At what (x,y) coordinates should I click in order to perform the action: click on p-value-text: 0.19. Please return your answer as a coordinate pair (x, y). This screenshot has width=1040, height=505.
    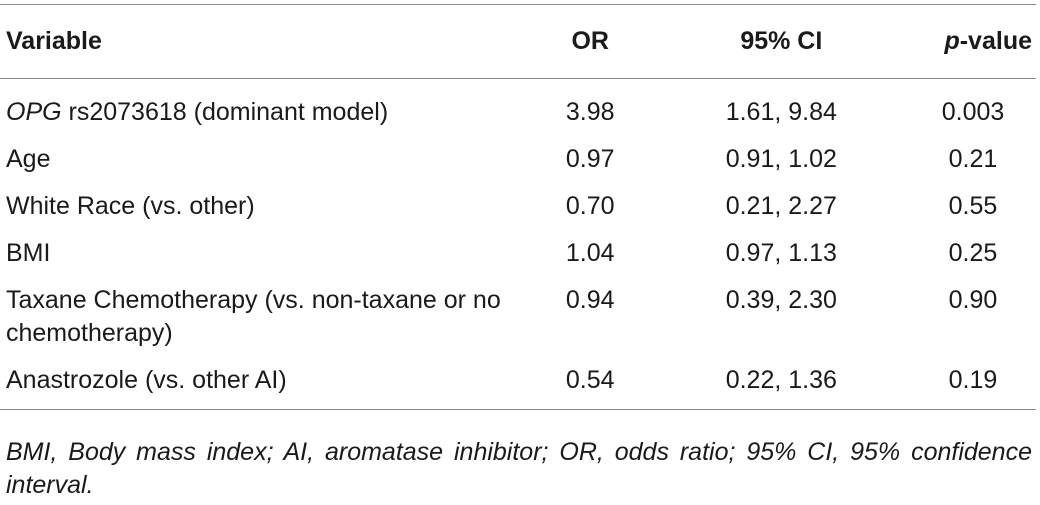
    Looking at the image, I should click on (973, 380).